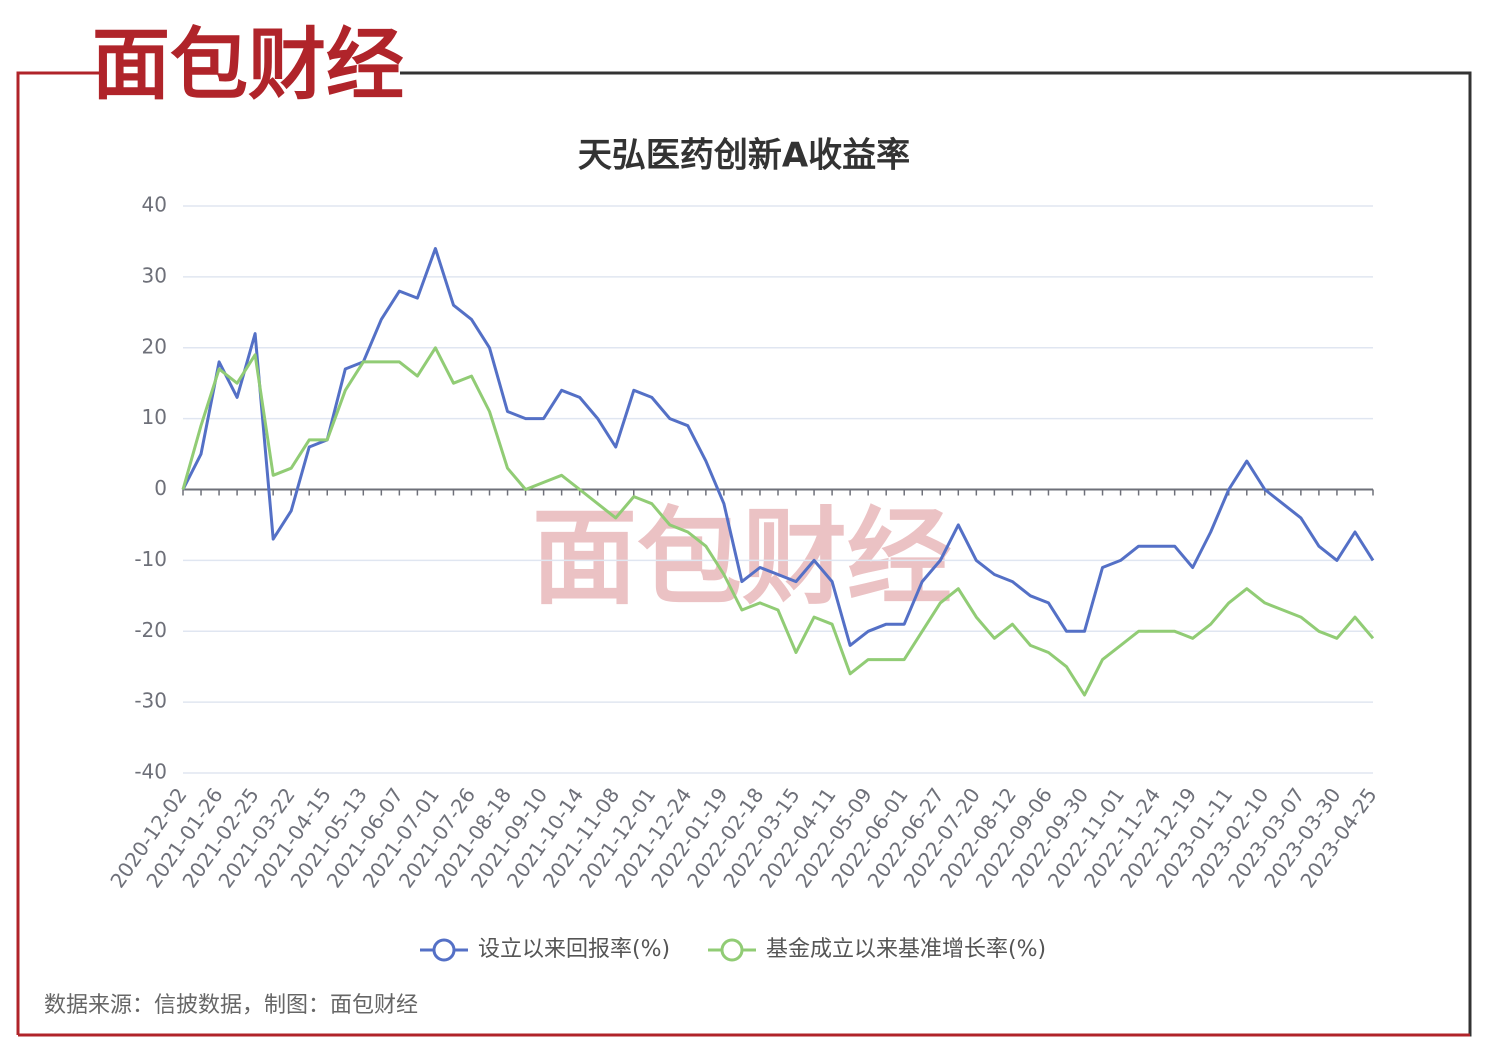  What do you see at coordinates (150, 559) in the screenshot?
I see `y-tick-label: -10` at bounding box center [150, 559].